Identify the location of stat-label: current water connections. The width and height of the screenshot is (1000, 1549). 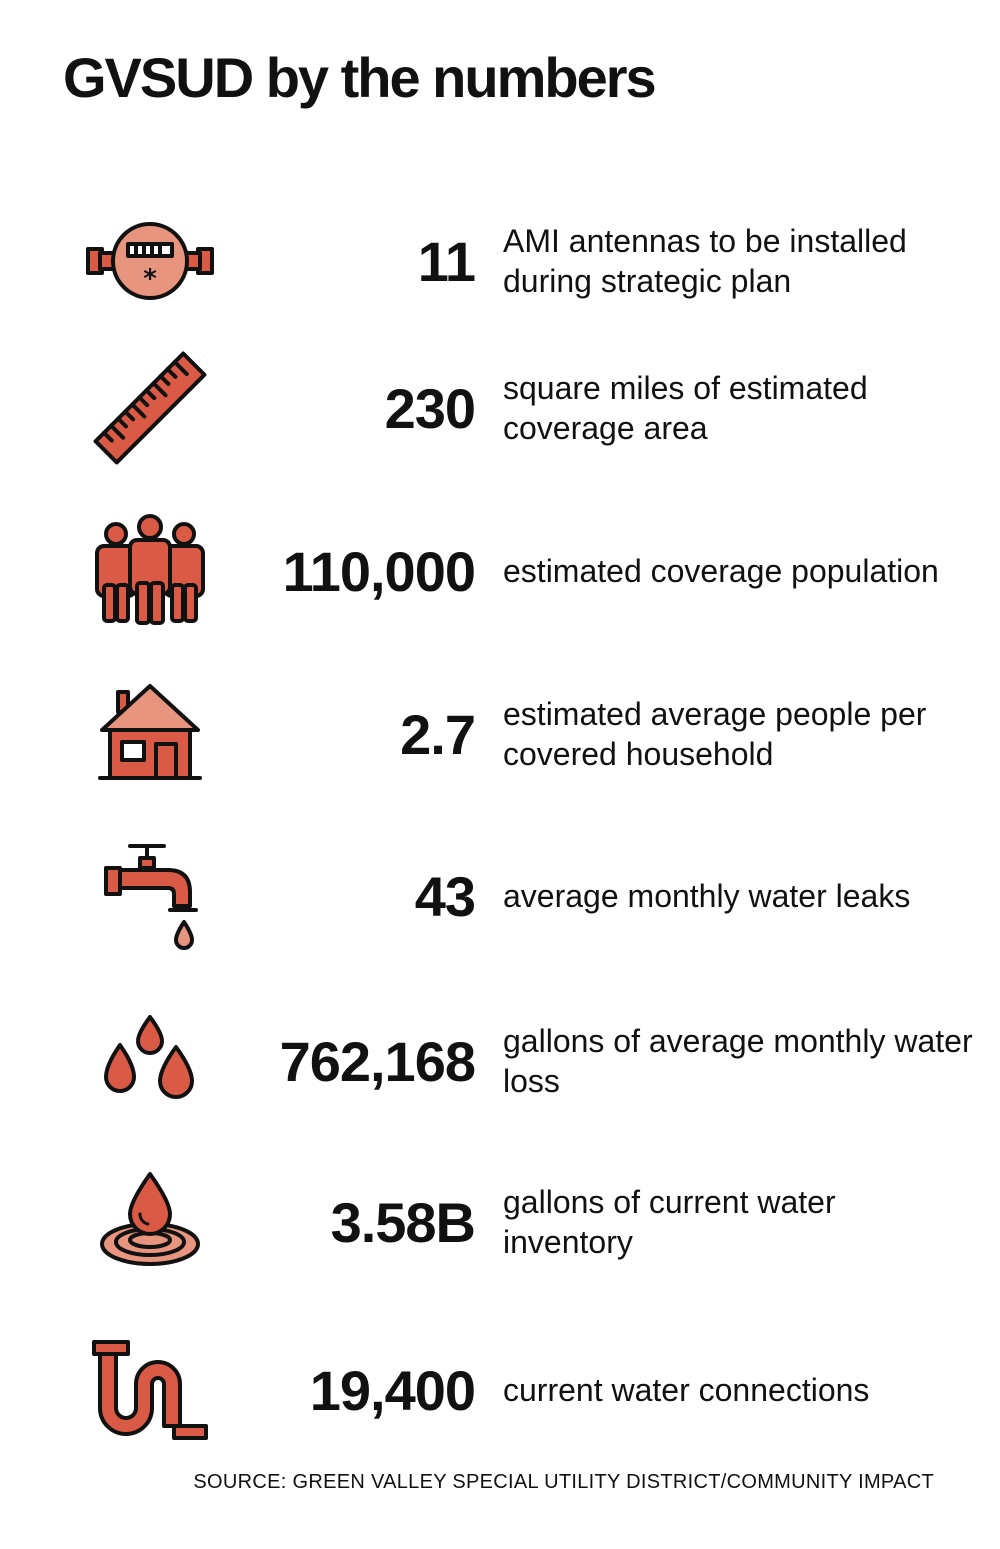
(686, 1390).